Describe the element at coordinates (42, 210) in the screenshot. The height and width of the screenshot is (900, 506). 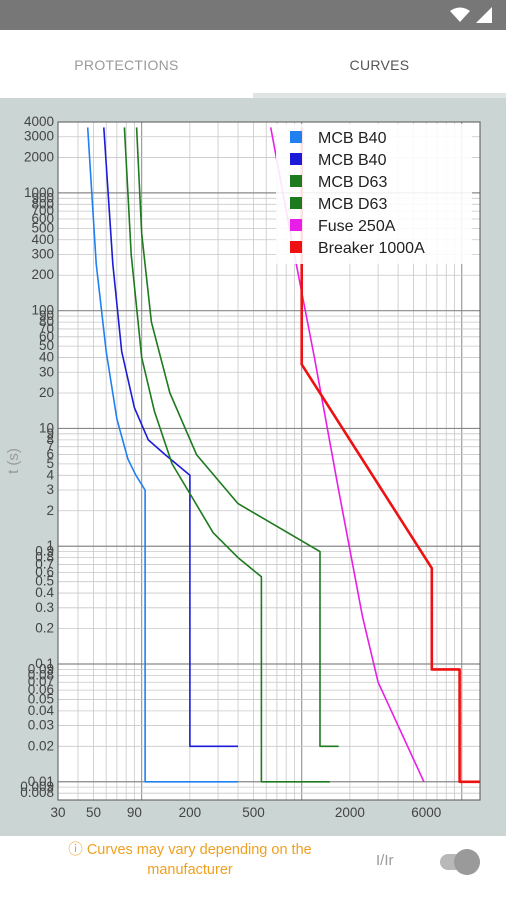
I see `y-tick-label: 700` at that location.